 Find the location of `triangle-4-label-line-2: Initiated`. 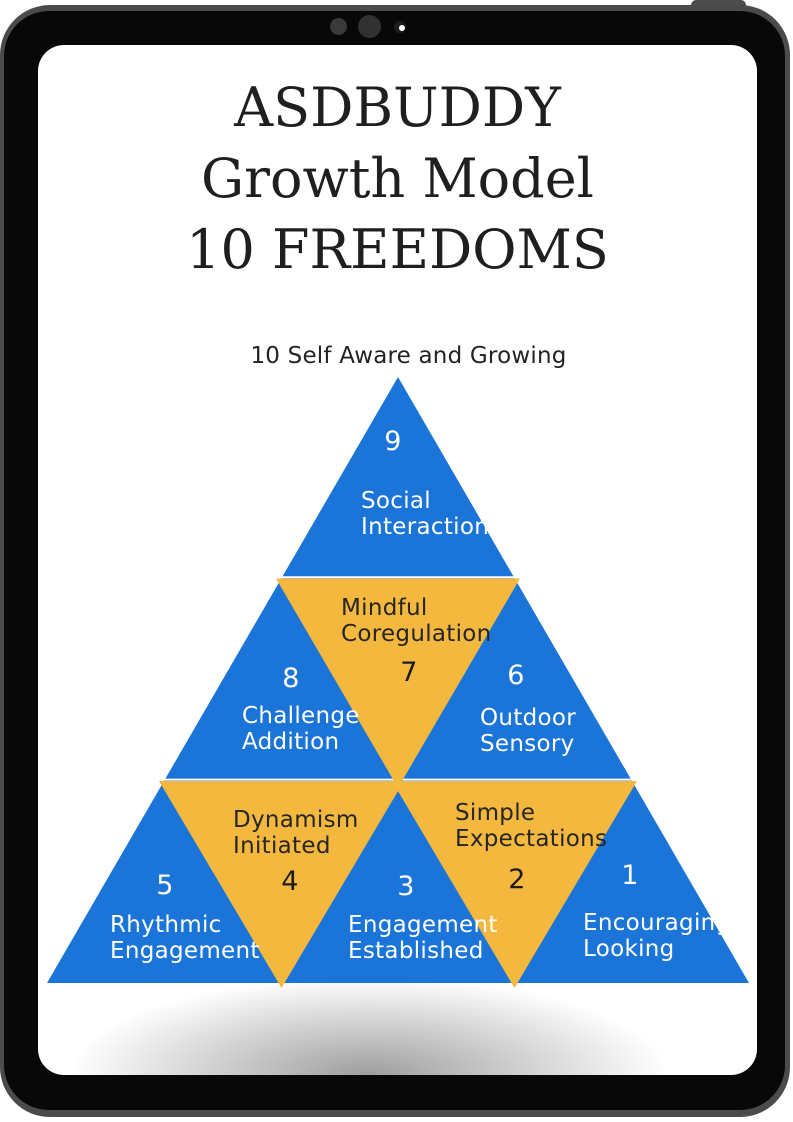

triangle-4-label-line-2: Initiated is located at coordinates (282, 846).